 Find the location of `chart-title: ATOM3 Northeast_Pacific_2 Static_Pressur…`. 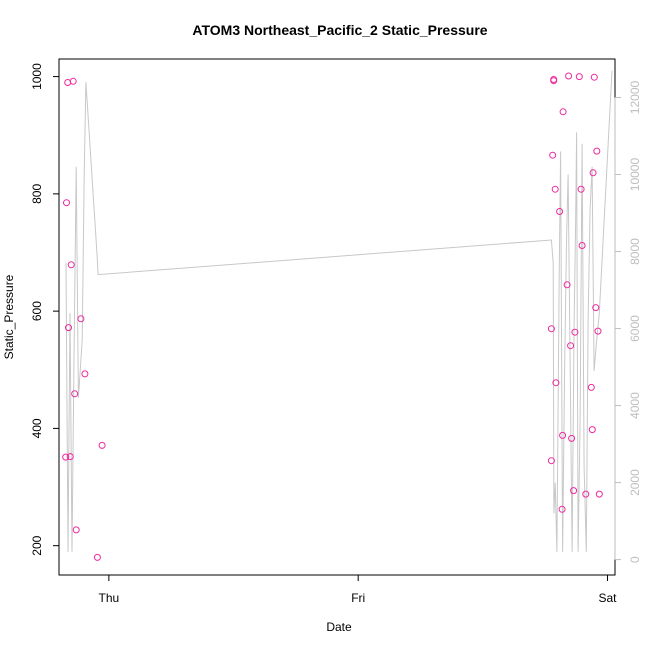

chart-title: ATOM3 Northeast_Pacific_2 Static_Pressur… is located at coordinates (339, 30).